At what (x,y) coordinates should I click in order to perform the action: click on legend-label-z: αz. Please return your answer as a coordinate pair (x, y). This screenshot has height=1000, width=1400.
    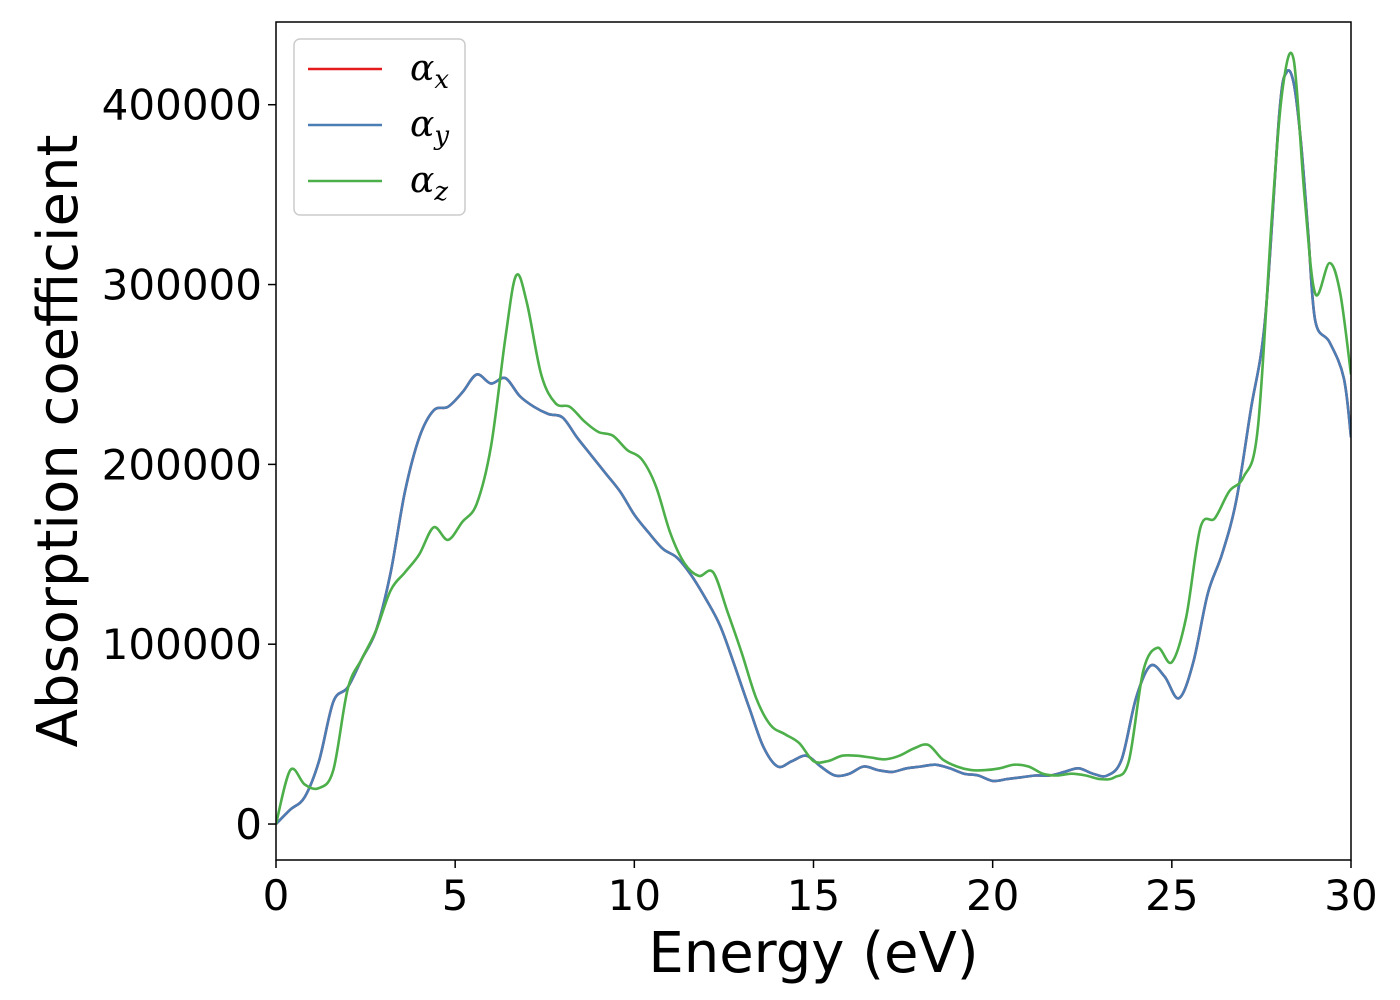
    Looking at the image, I should click on (429, 183).